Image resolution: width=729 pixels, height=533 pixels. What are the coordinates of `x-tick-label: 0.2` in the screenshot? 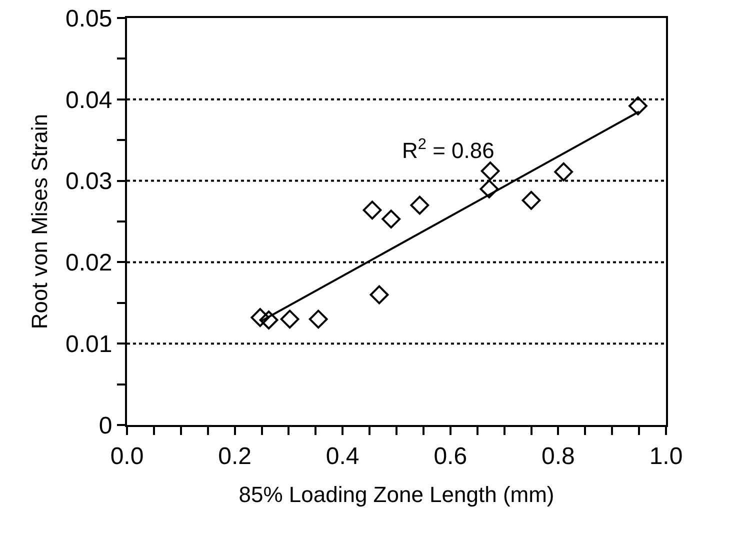 It's located at (235, 456).